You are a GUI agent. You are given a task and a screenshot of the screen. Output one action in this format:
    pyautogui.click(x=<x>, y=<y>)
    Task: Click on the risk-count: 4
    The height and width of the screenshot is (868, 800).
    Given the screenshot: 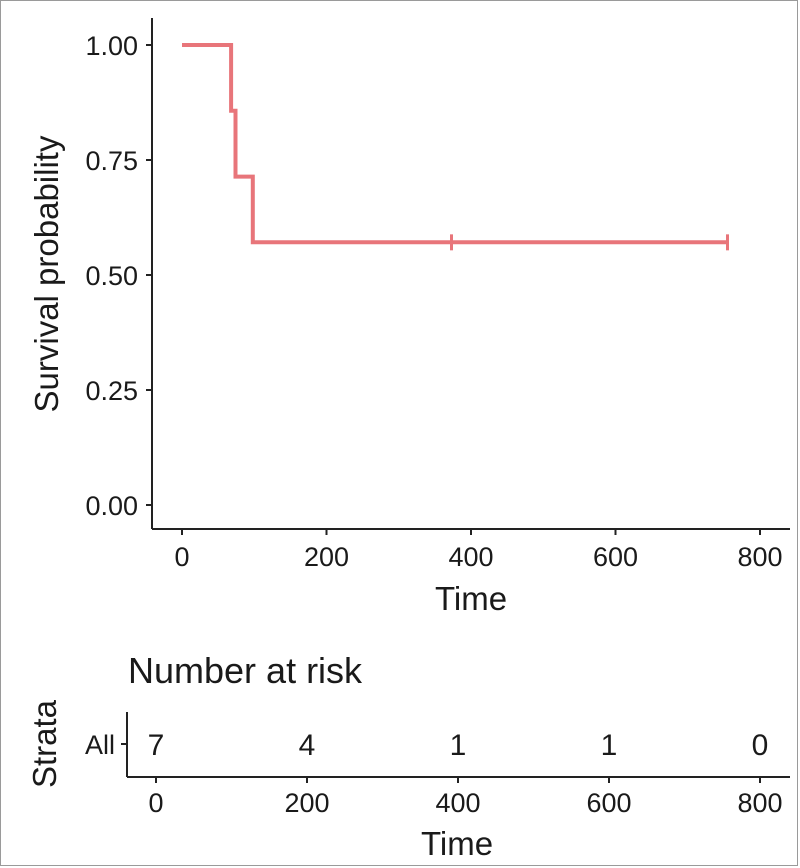 What is the action you would take?
    pyautogui.click(x=307, y=745)
    